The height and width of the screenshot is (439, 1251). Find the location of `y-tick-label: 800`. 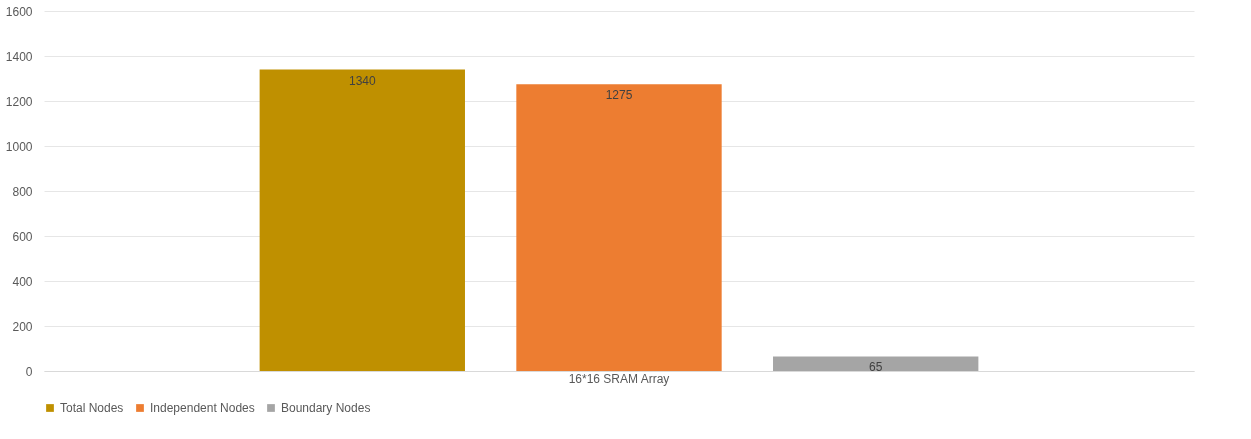

y-tick-label: 800 is located at coordinates (22, 191).